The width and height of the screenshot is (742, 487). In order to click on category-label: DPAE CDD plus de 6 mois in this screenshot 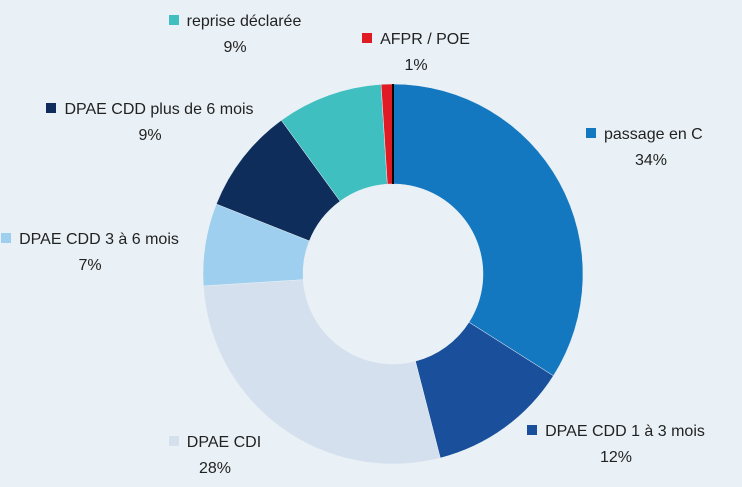, I will do `click(159, 109)`.